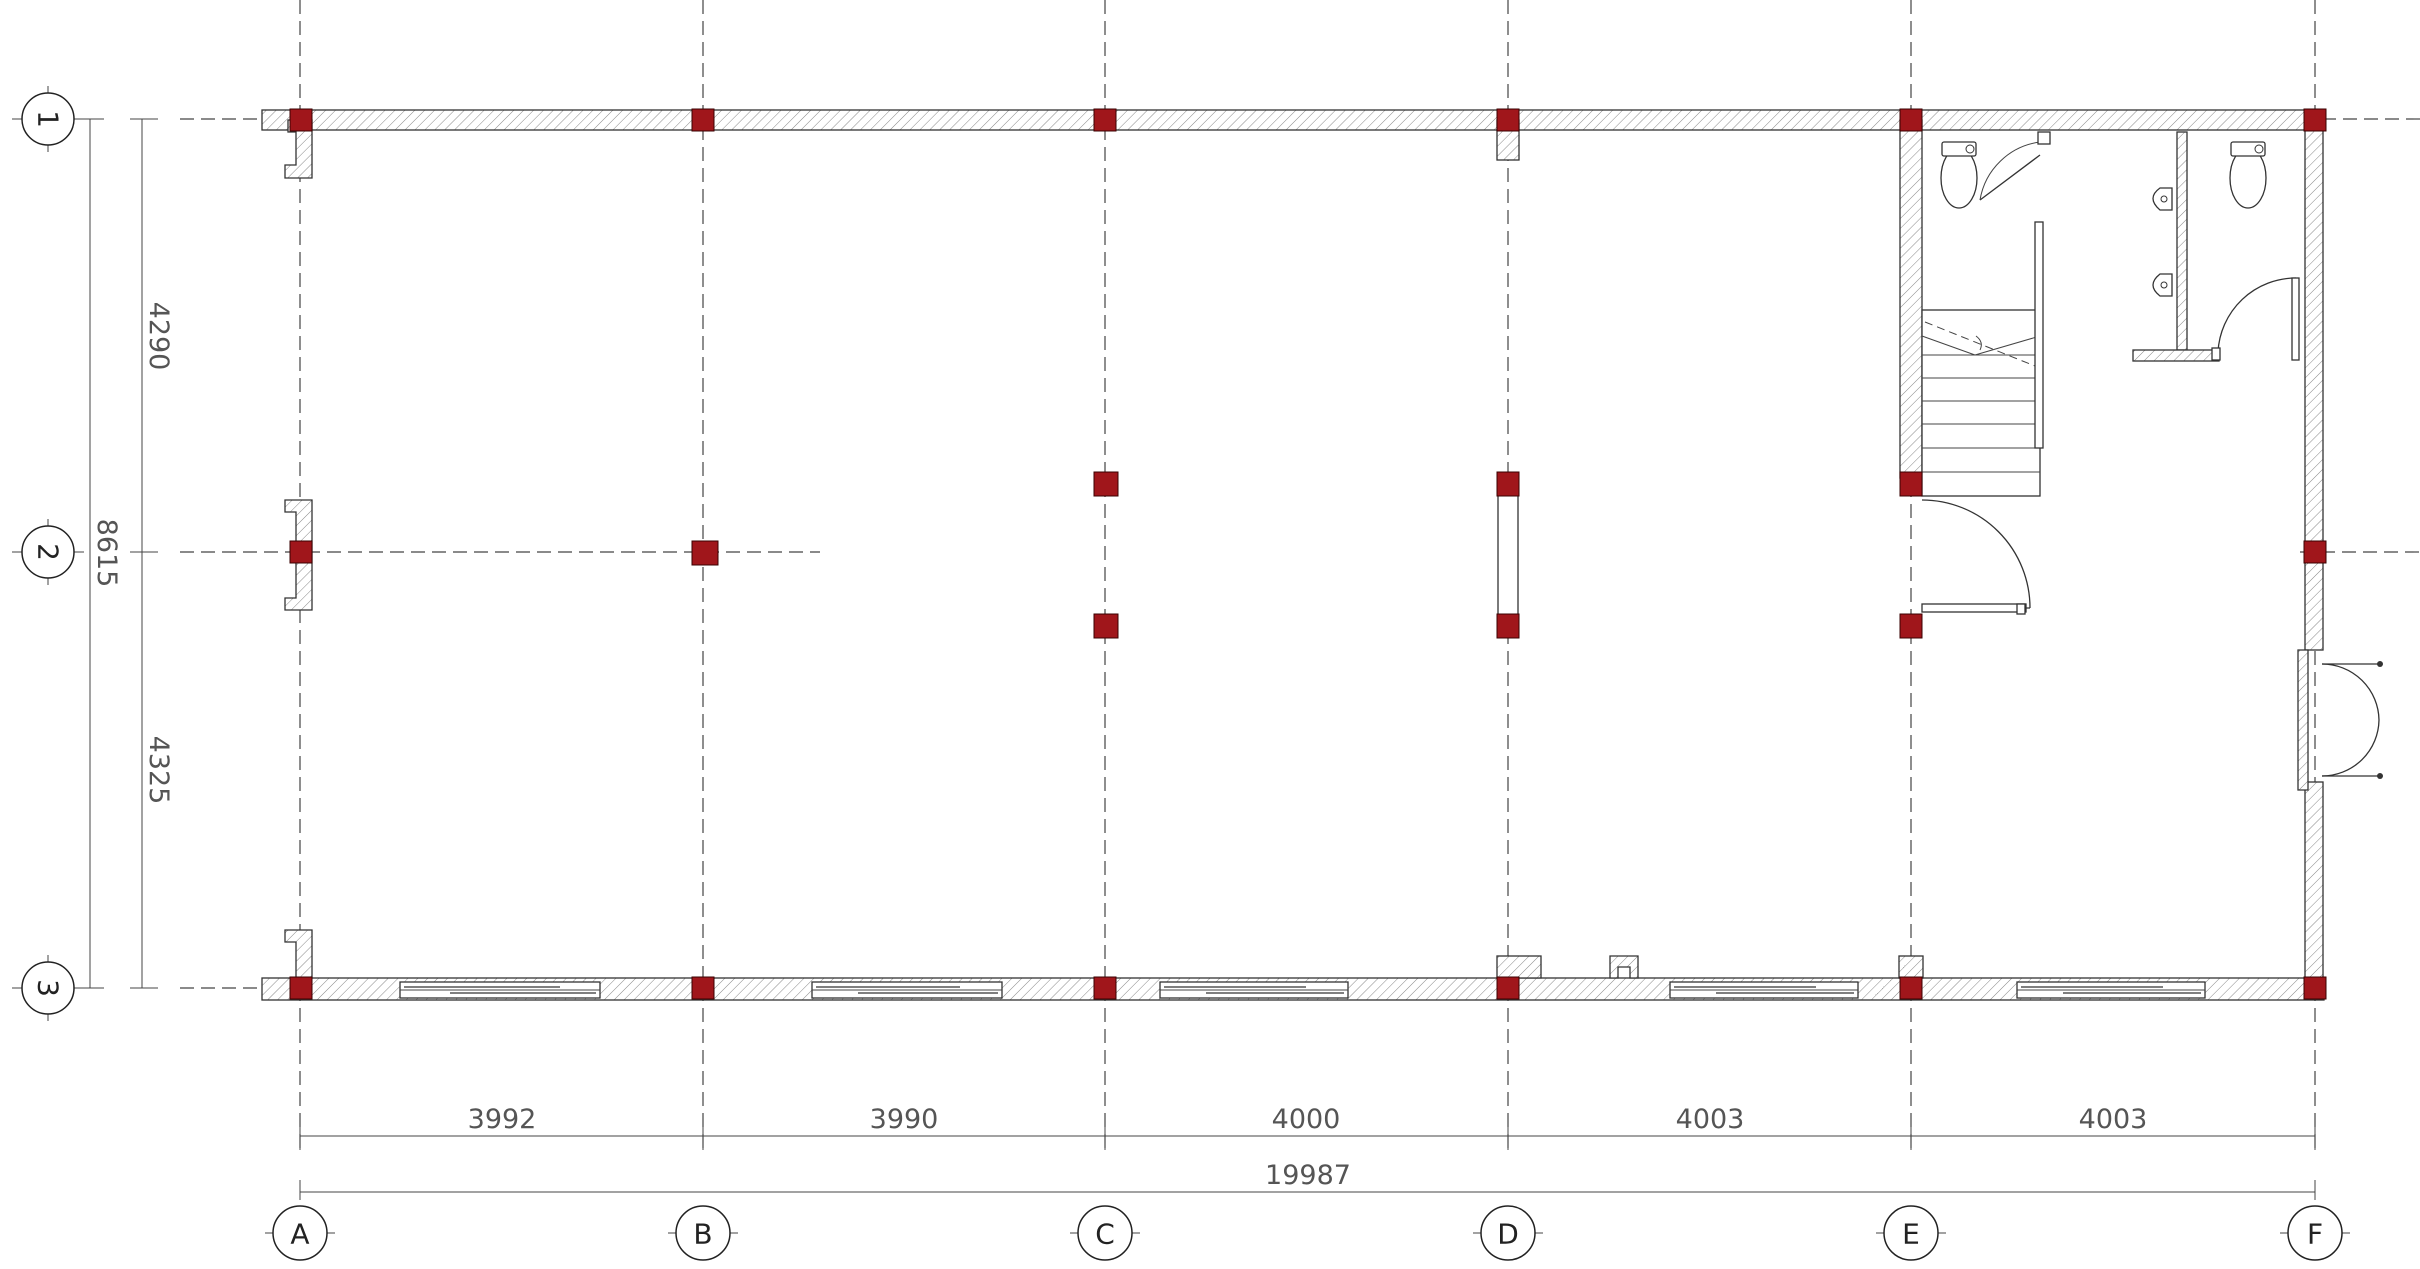 This screenshot has height=1269, width=2420. What do you see at coordinates (502, 1119) in the screenshot?
I see `dim-span-ab: 3992` at bounding box center [502, 1119].